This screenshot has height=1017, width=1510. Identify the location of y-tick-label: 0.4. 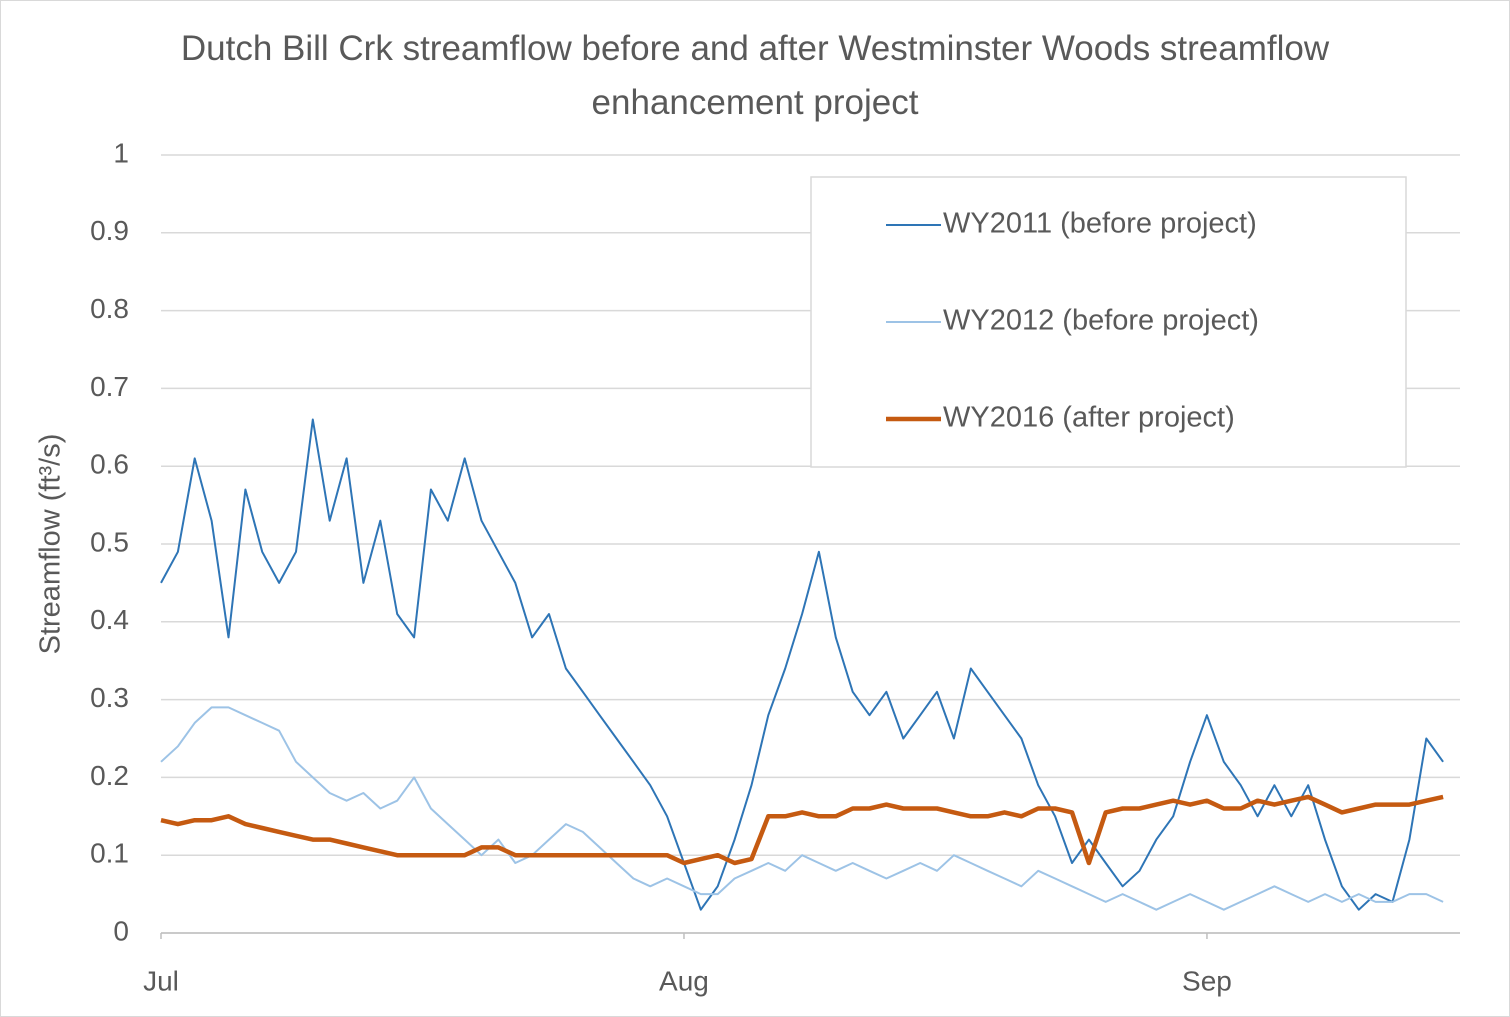
(109, 619).